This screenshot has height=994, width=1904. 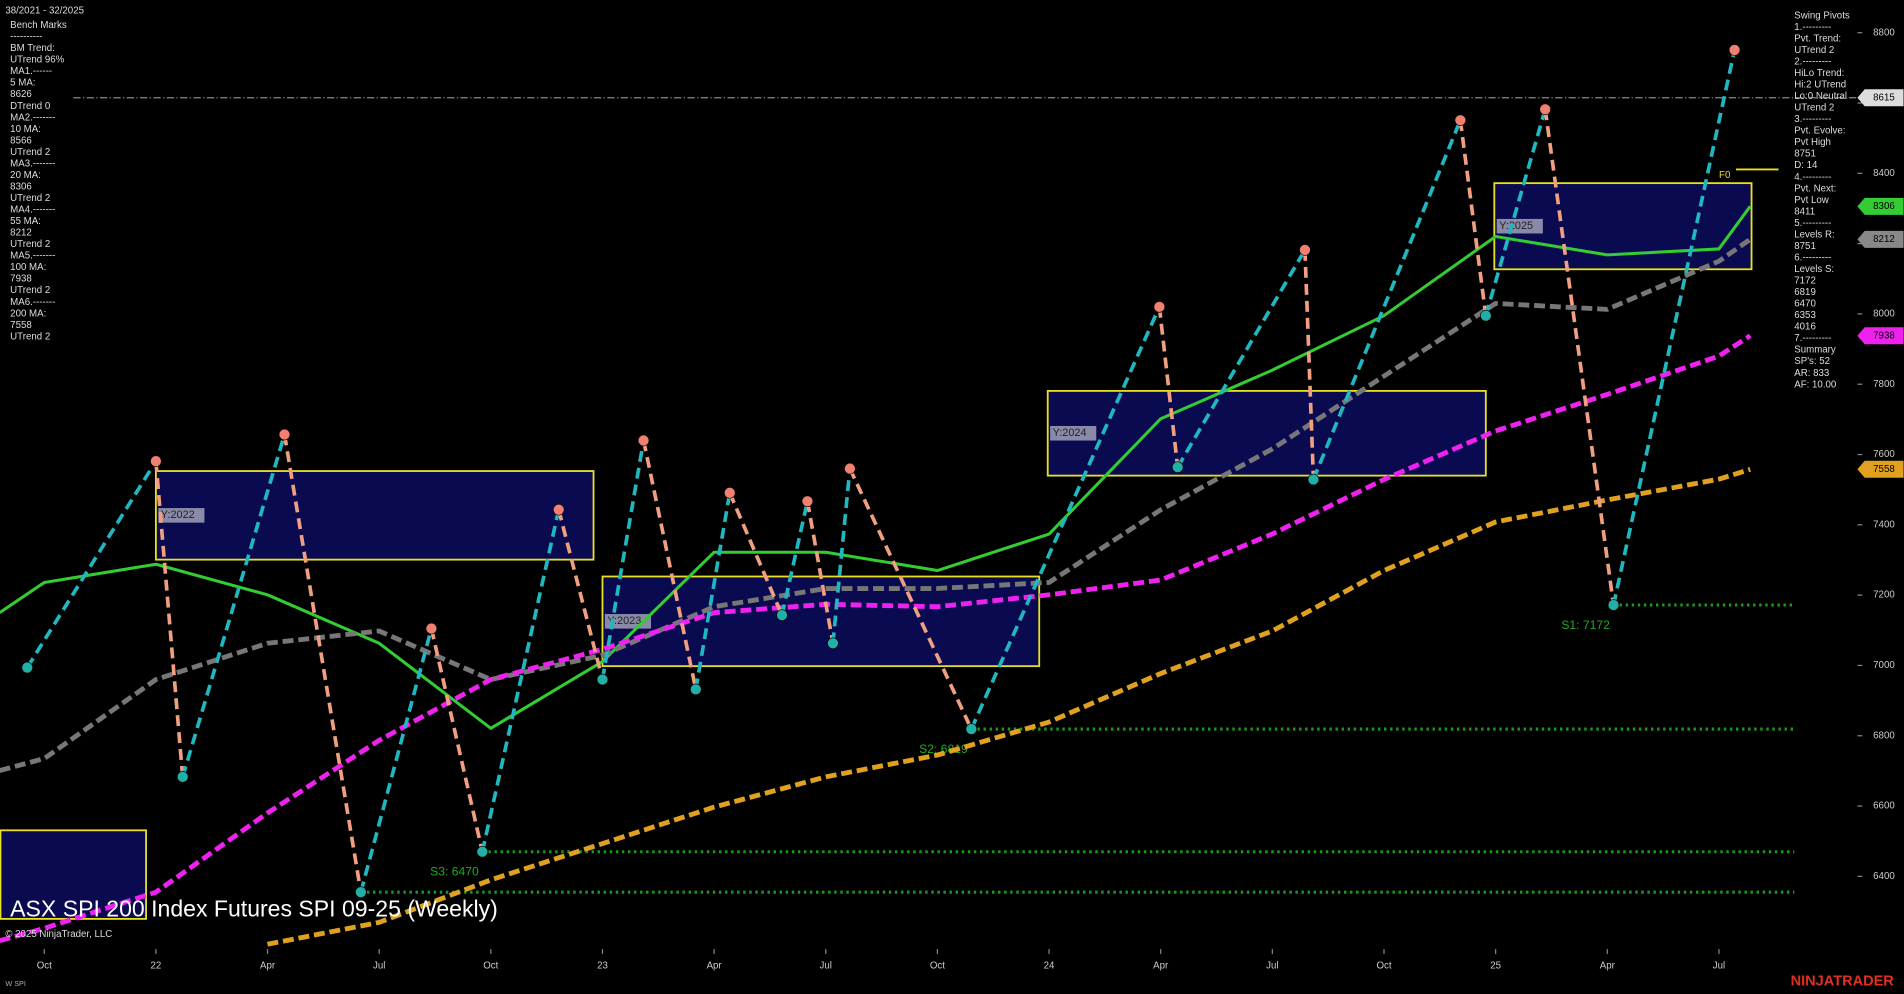 I want to click on bench-mark-line: UTrend 96%, so click(x=37, y=60).